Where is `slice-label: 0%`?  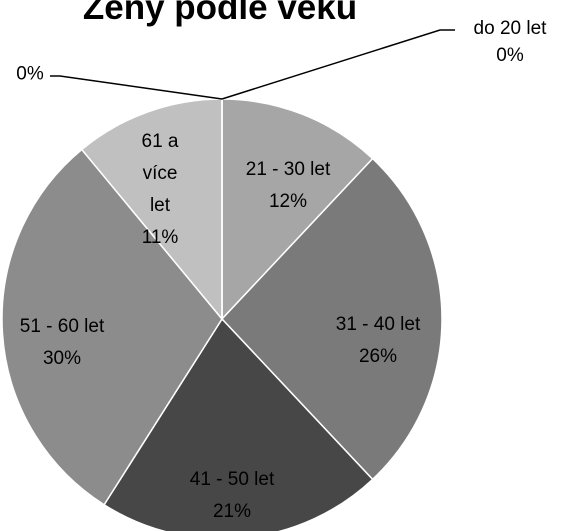
slice-label: 0% is located at coordinates (30, 74).